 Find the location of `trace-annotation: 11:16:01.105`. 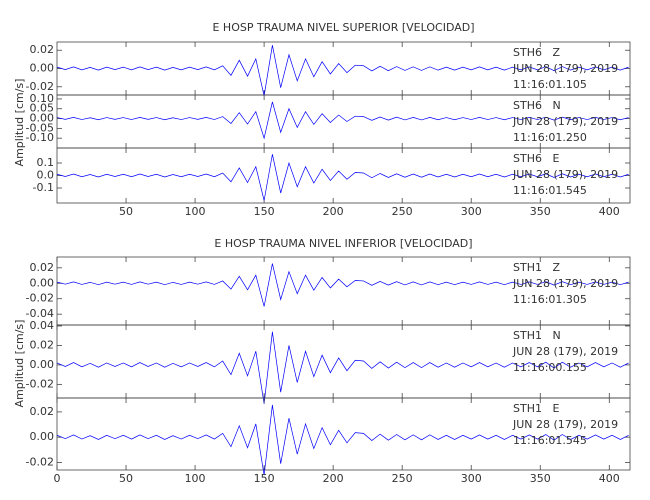

trace-annotation: 11:16:01.105 is located at coordinates (550, 84).